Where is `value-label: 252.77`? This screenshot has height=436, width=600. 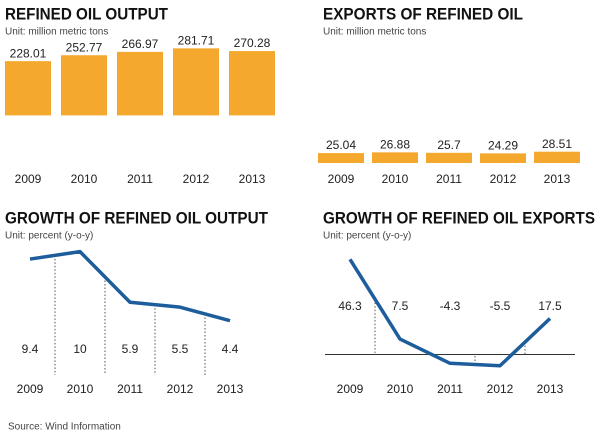 value-label: 252.77 is located at coordinates (84, 47).